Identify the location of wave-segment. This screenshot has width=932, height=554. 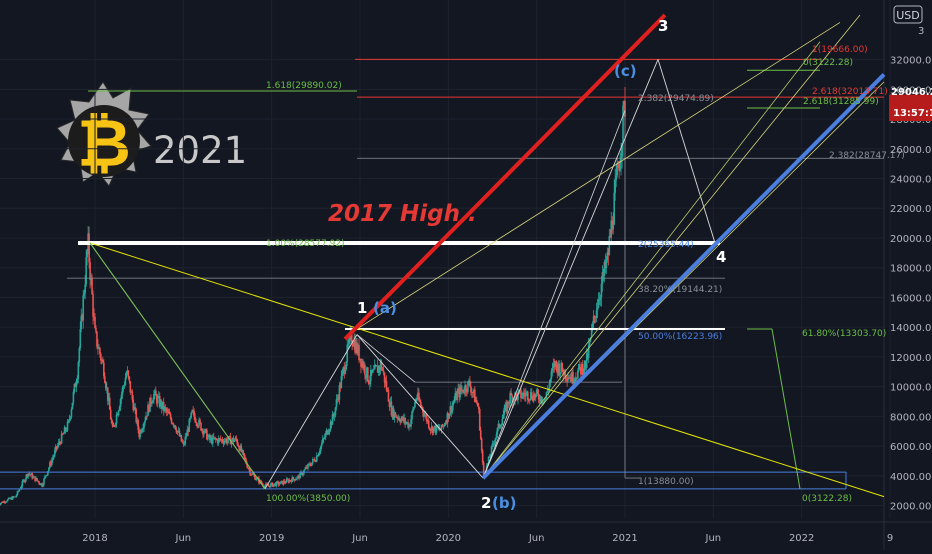
(554, 294).